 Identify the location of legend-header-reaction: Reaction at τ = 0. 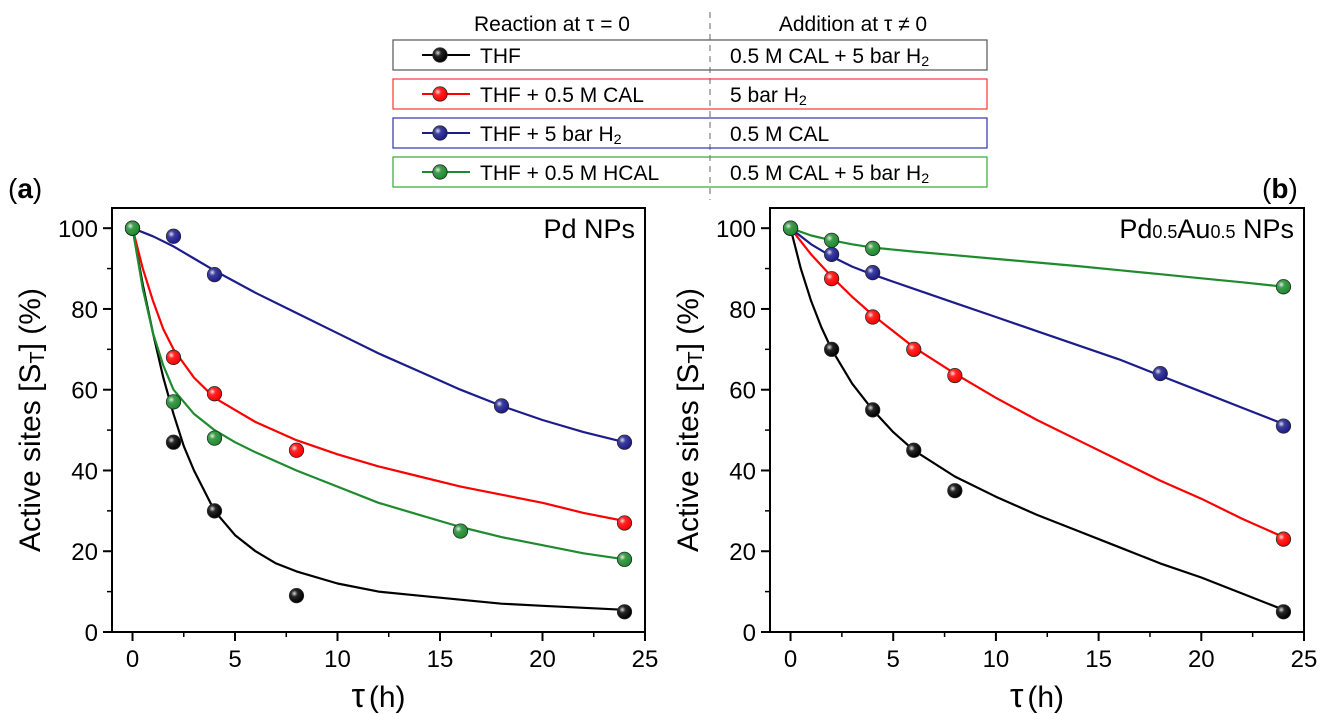
(552, 24).